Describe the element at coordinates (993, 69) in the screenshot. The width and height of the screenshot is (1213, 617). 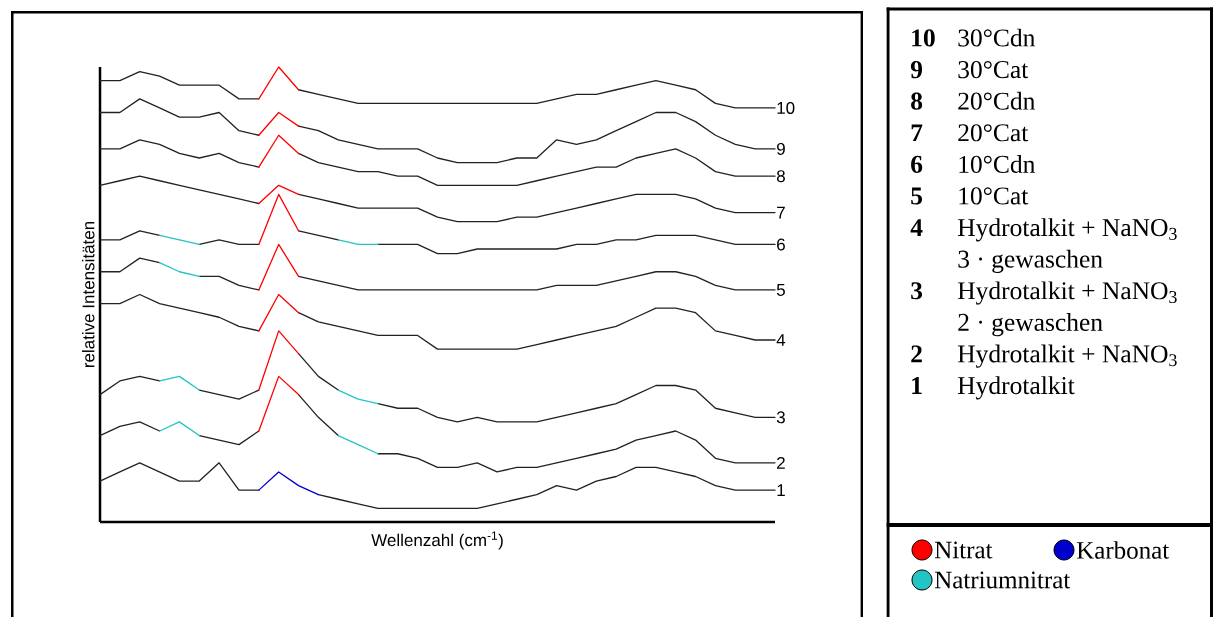
I see `text: 30°Cat` at that location.